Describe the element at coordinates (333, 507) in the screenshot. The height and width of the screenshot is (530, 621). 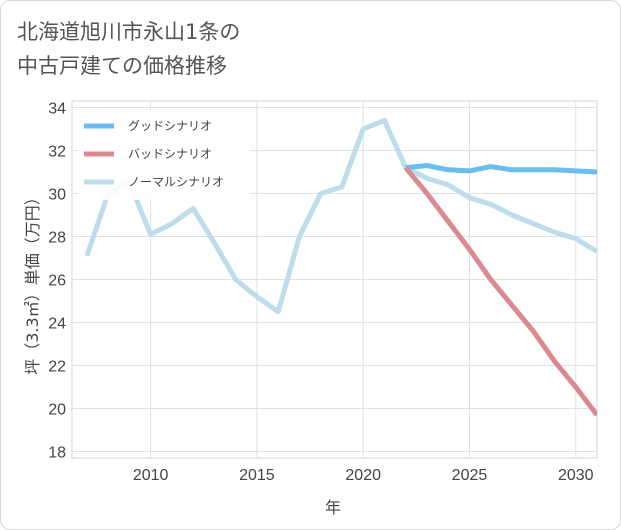
I see `x-axis-label: 年` at that location.